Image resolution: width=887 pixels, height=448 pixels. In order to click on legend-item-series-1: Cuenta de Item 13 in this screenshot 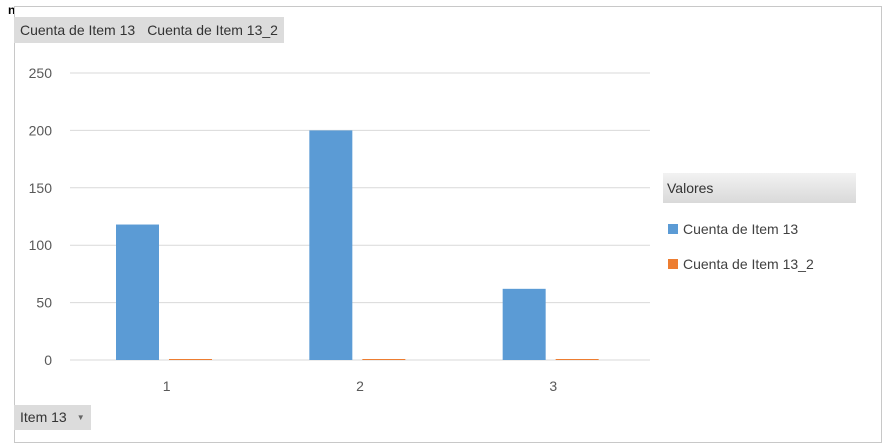, I will do `click(733, 229)`.